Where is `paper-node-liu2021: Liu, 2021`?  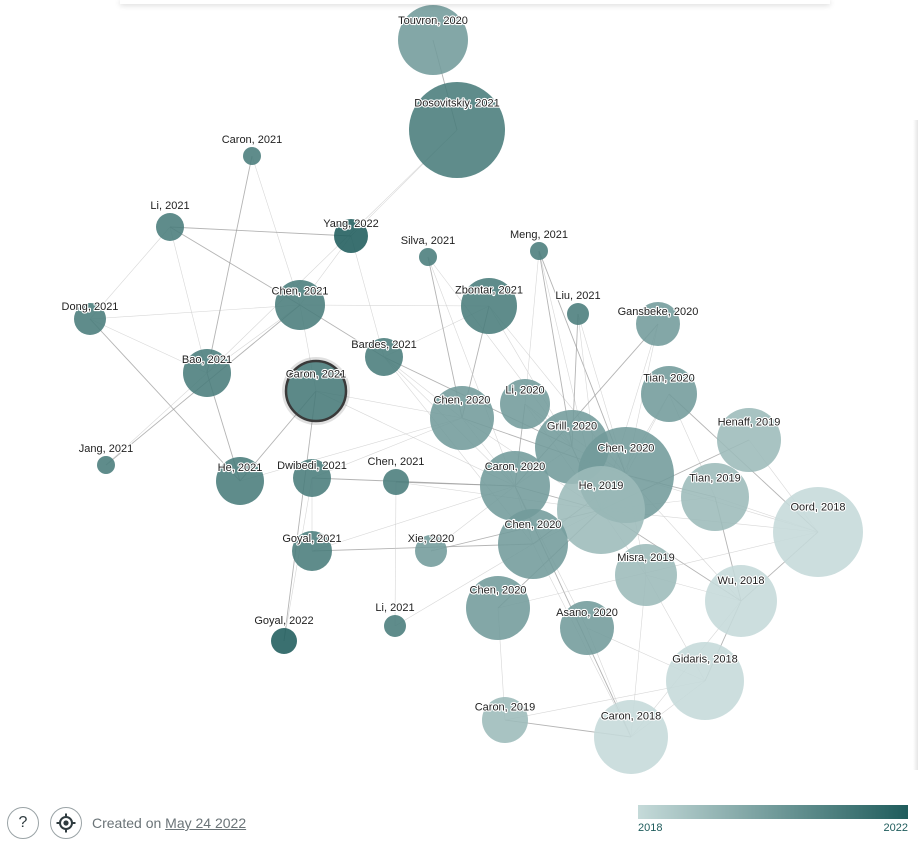
paper-node-liu2021: Liu, 2021 is located at coordinates (578, 307).